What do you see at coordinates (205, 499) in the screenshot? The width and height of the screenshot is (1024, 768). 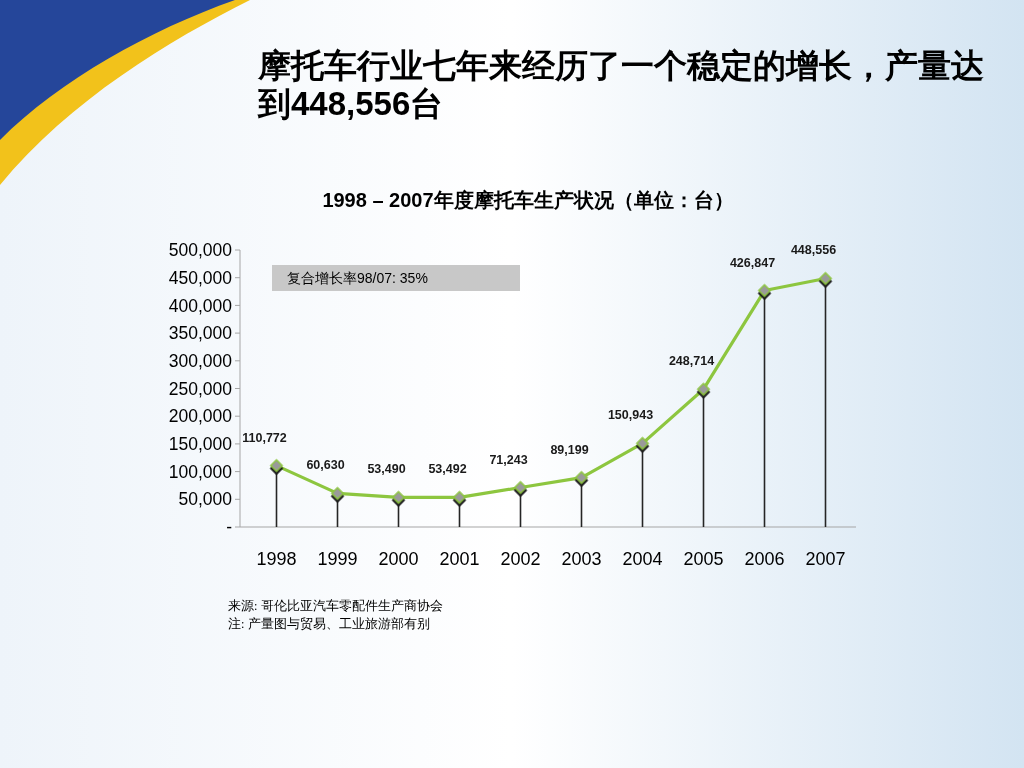 I see `y-tick-label: 50,000` at bounding box center [205, 499].